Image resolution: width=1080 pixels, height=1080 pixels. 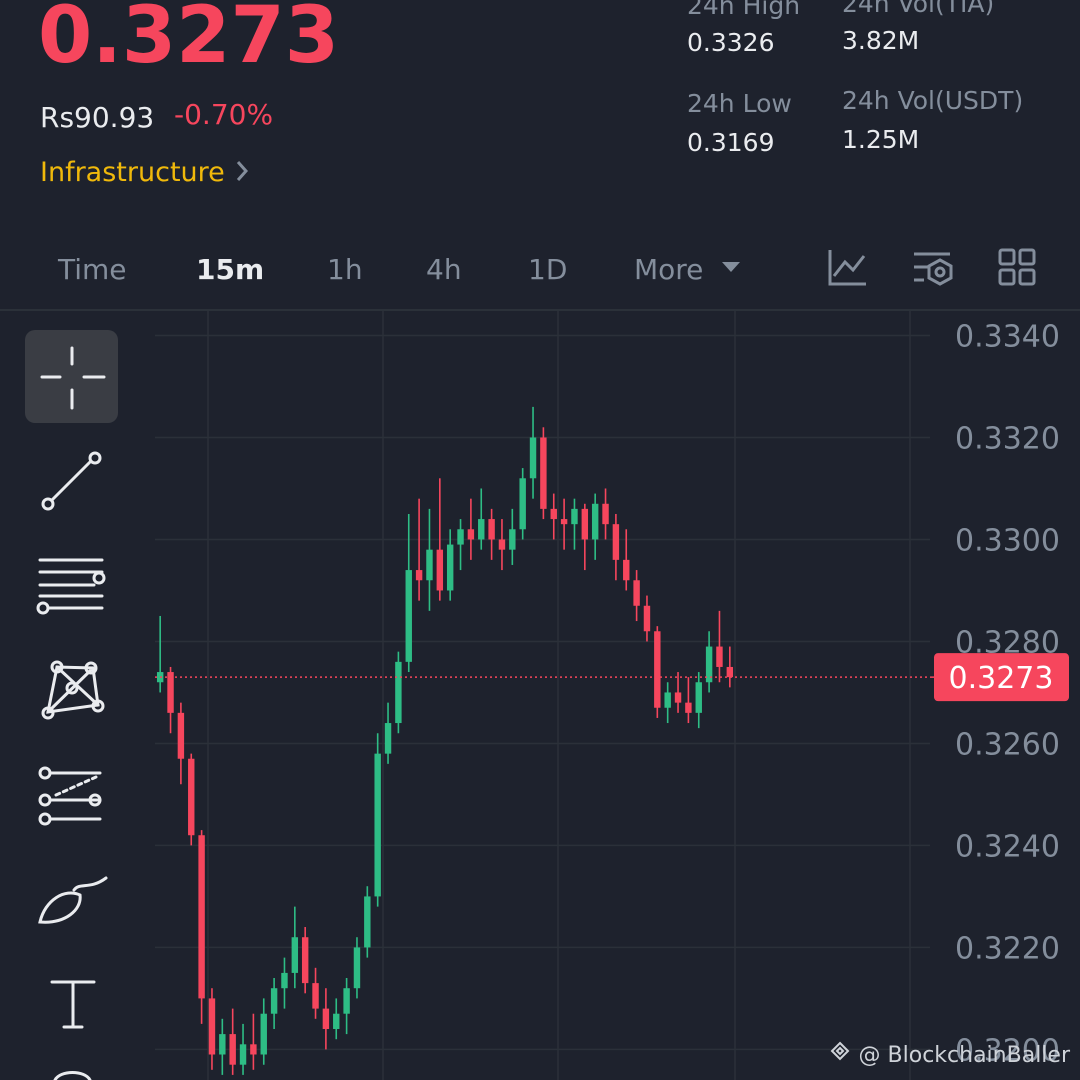 What do you see at coordinates (1007, 948) in the screenshot?
I see `y-tick-label: 0.3220` at bounding box center [1007, 948].